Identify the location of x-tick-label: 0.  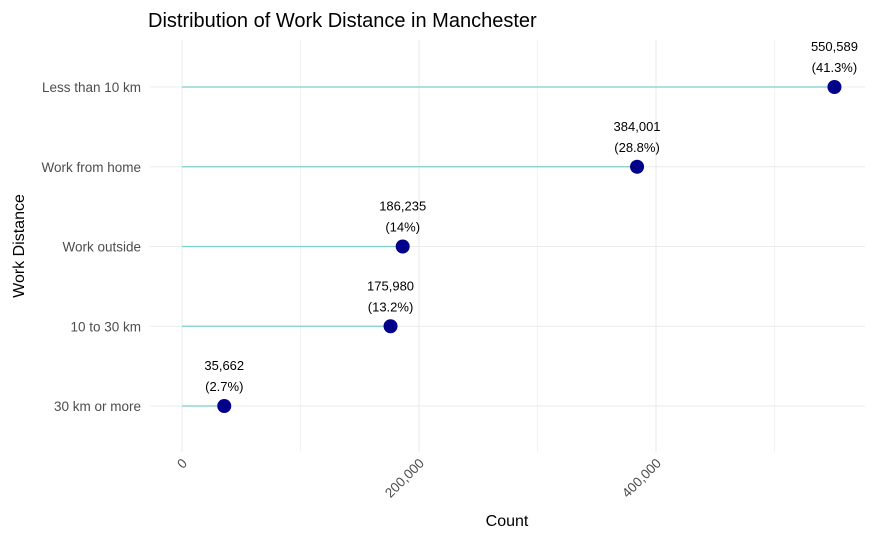
(182, 464).